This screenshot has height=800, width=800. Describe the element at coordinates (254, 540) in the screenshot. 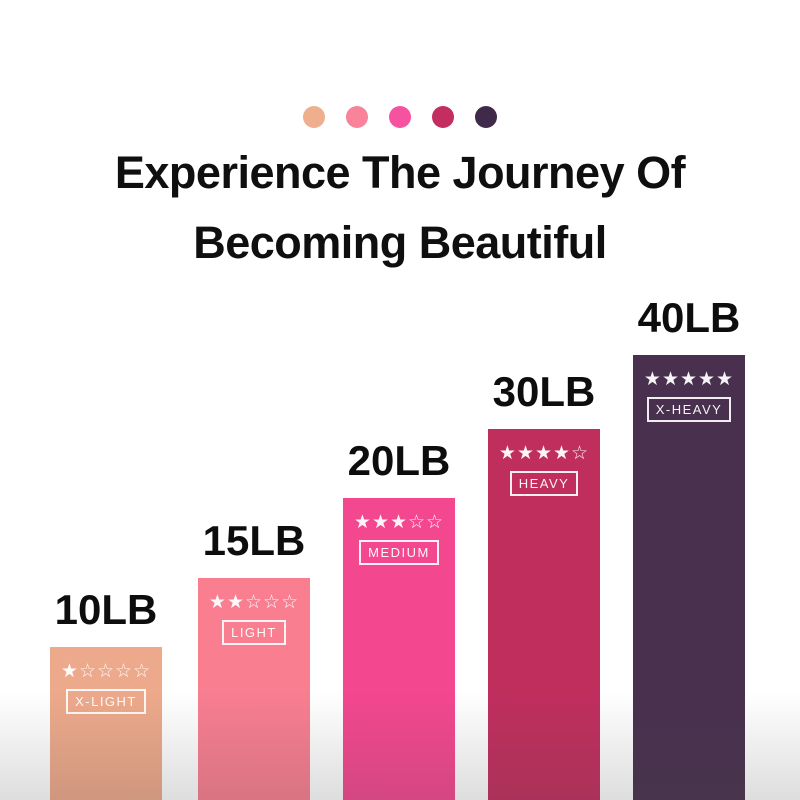

I see `bar-weight-label-15lb: 15LB` at that location.